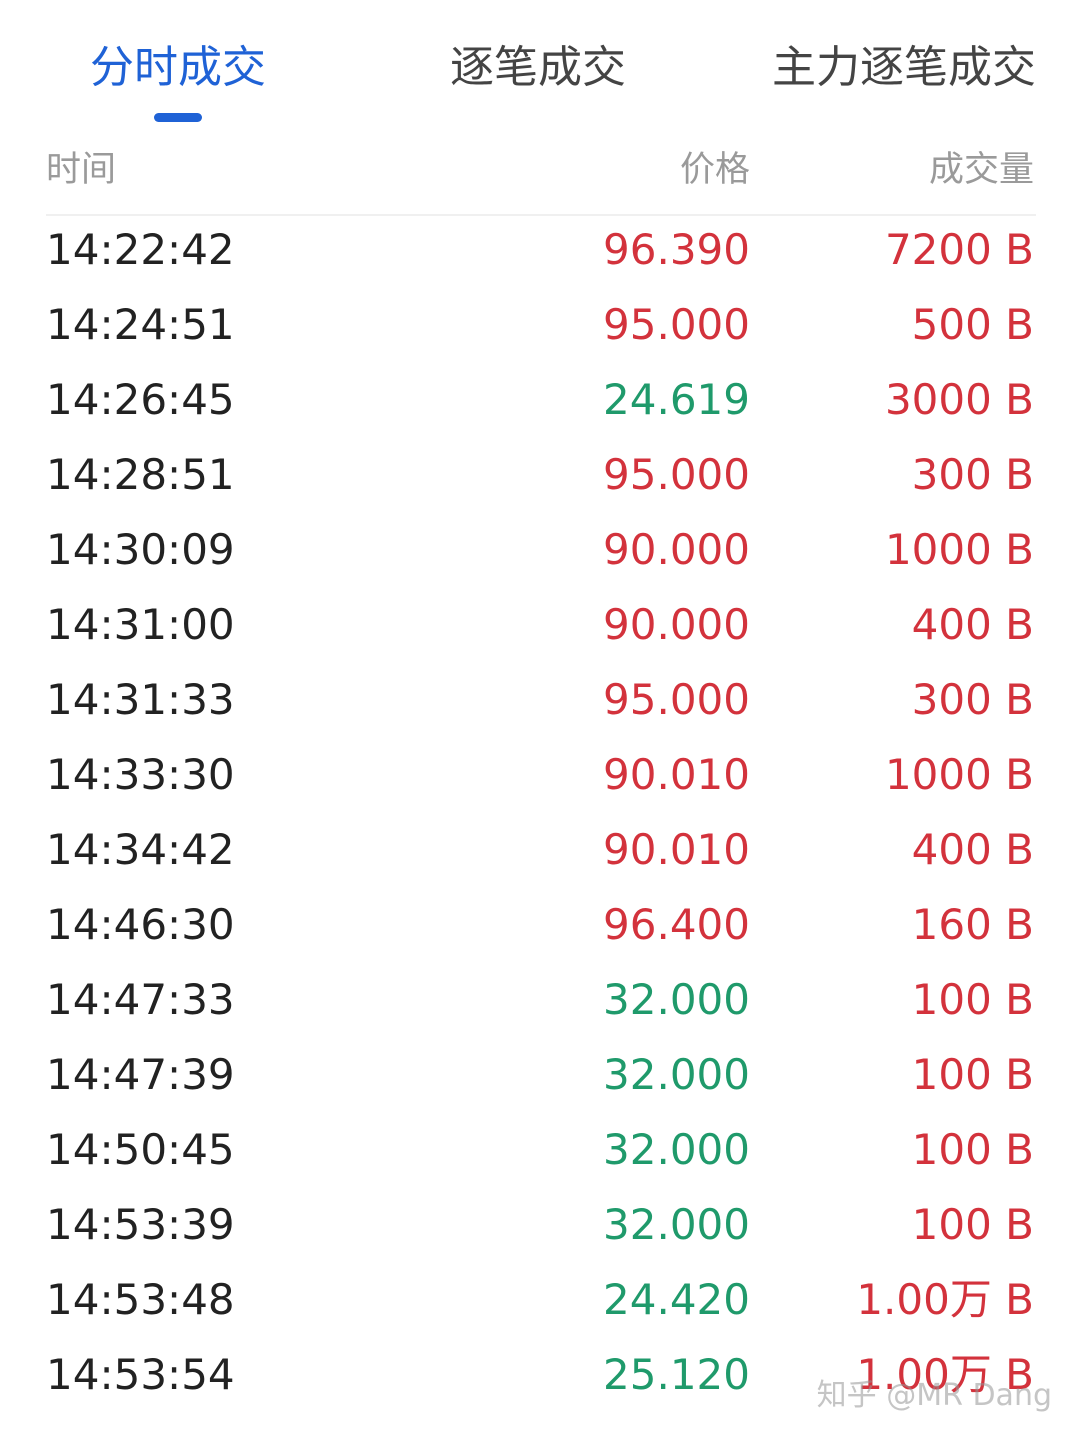  I want to click on trade-time: 14:30:09, so click(140, 549).